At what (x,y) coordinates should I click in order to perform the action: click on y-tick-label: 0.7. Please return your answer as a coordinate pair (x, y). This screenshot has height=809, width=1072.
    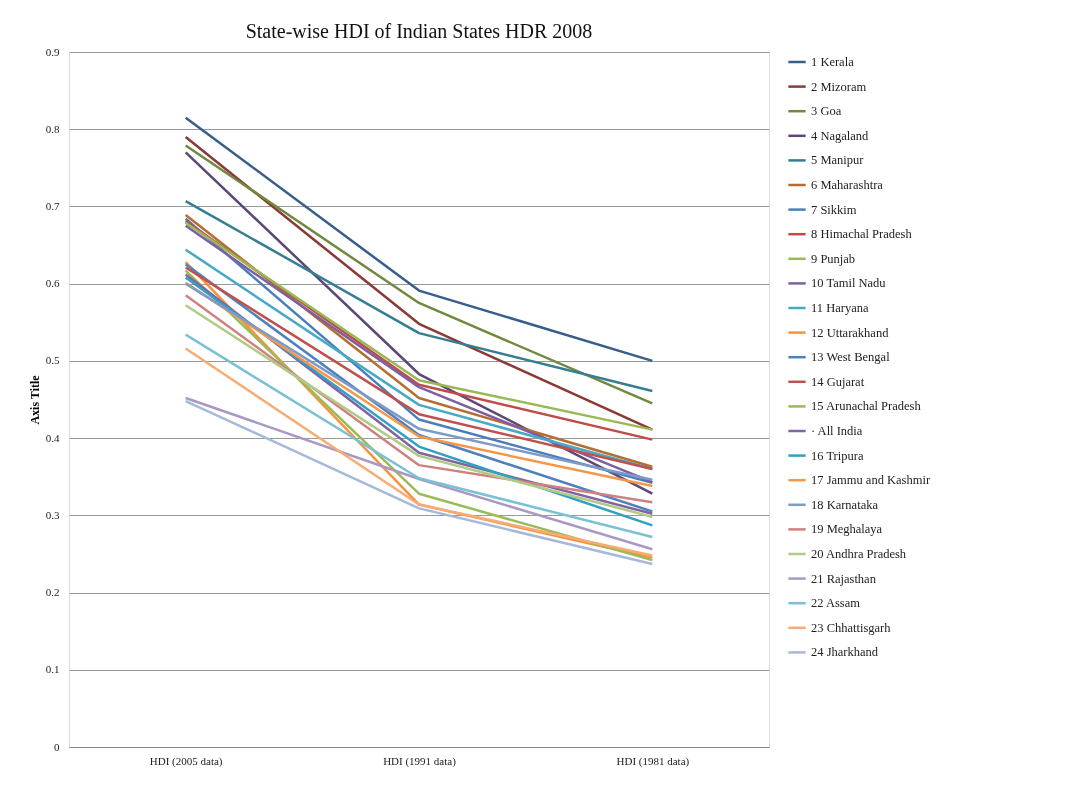
    Looking at the image, I should click on (52, 205).